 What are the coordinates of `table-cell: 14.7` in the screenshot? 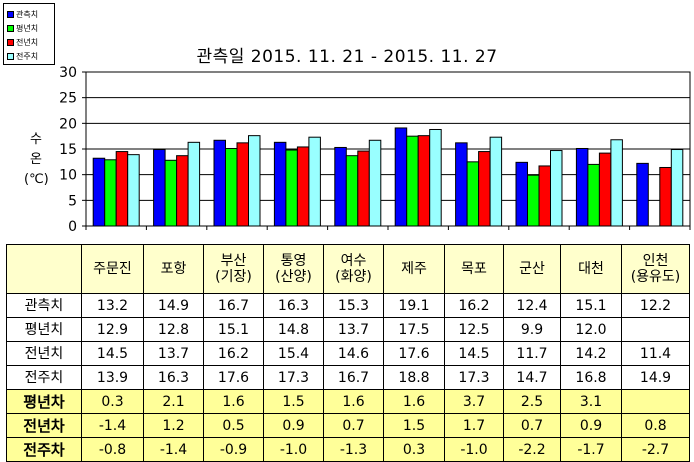 It's located at (532, 377).